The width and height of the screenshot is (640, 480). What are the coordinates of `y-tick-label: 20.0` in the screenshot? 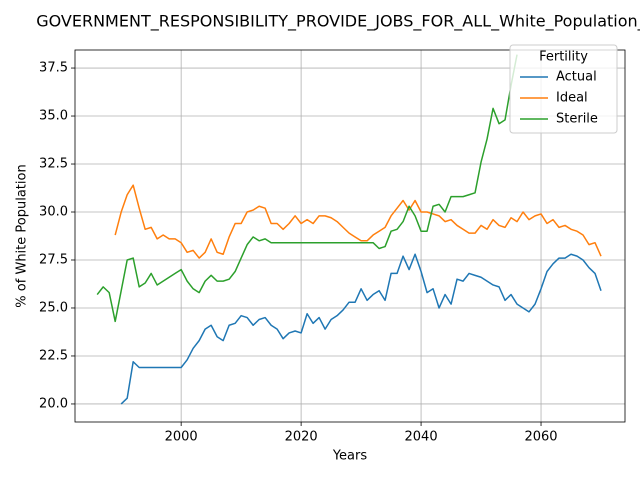 It's located at (53, 403).